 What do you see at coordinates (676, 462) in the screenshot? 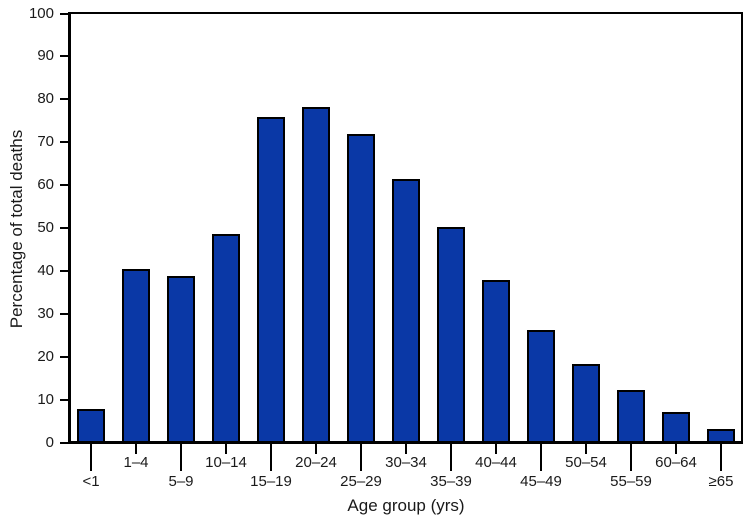
I see `x-axis-tick-label: 60–64` at bounding box center [676, 462].